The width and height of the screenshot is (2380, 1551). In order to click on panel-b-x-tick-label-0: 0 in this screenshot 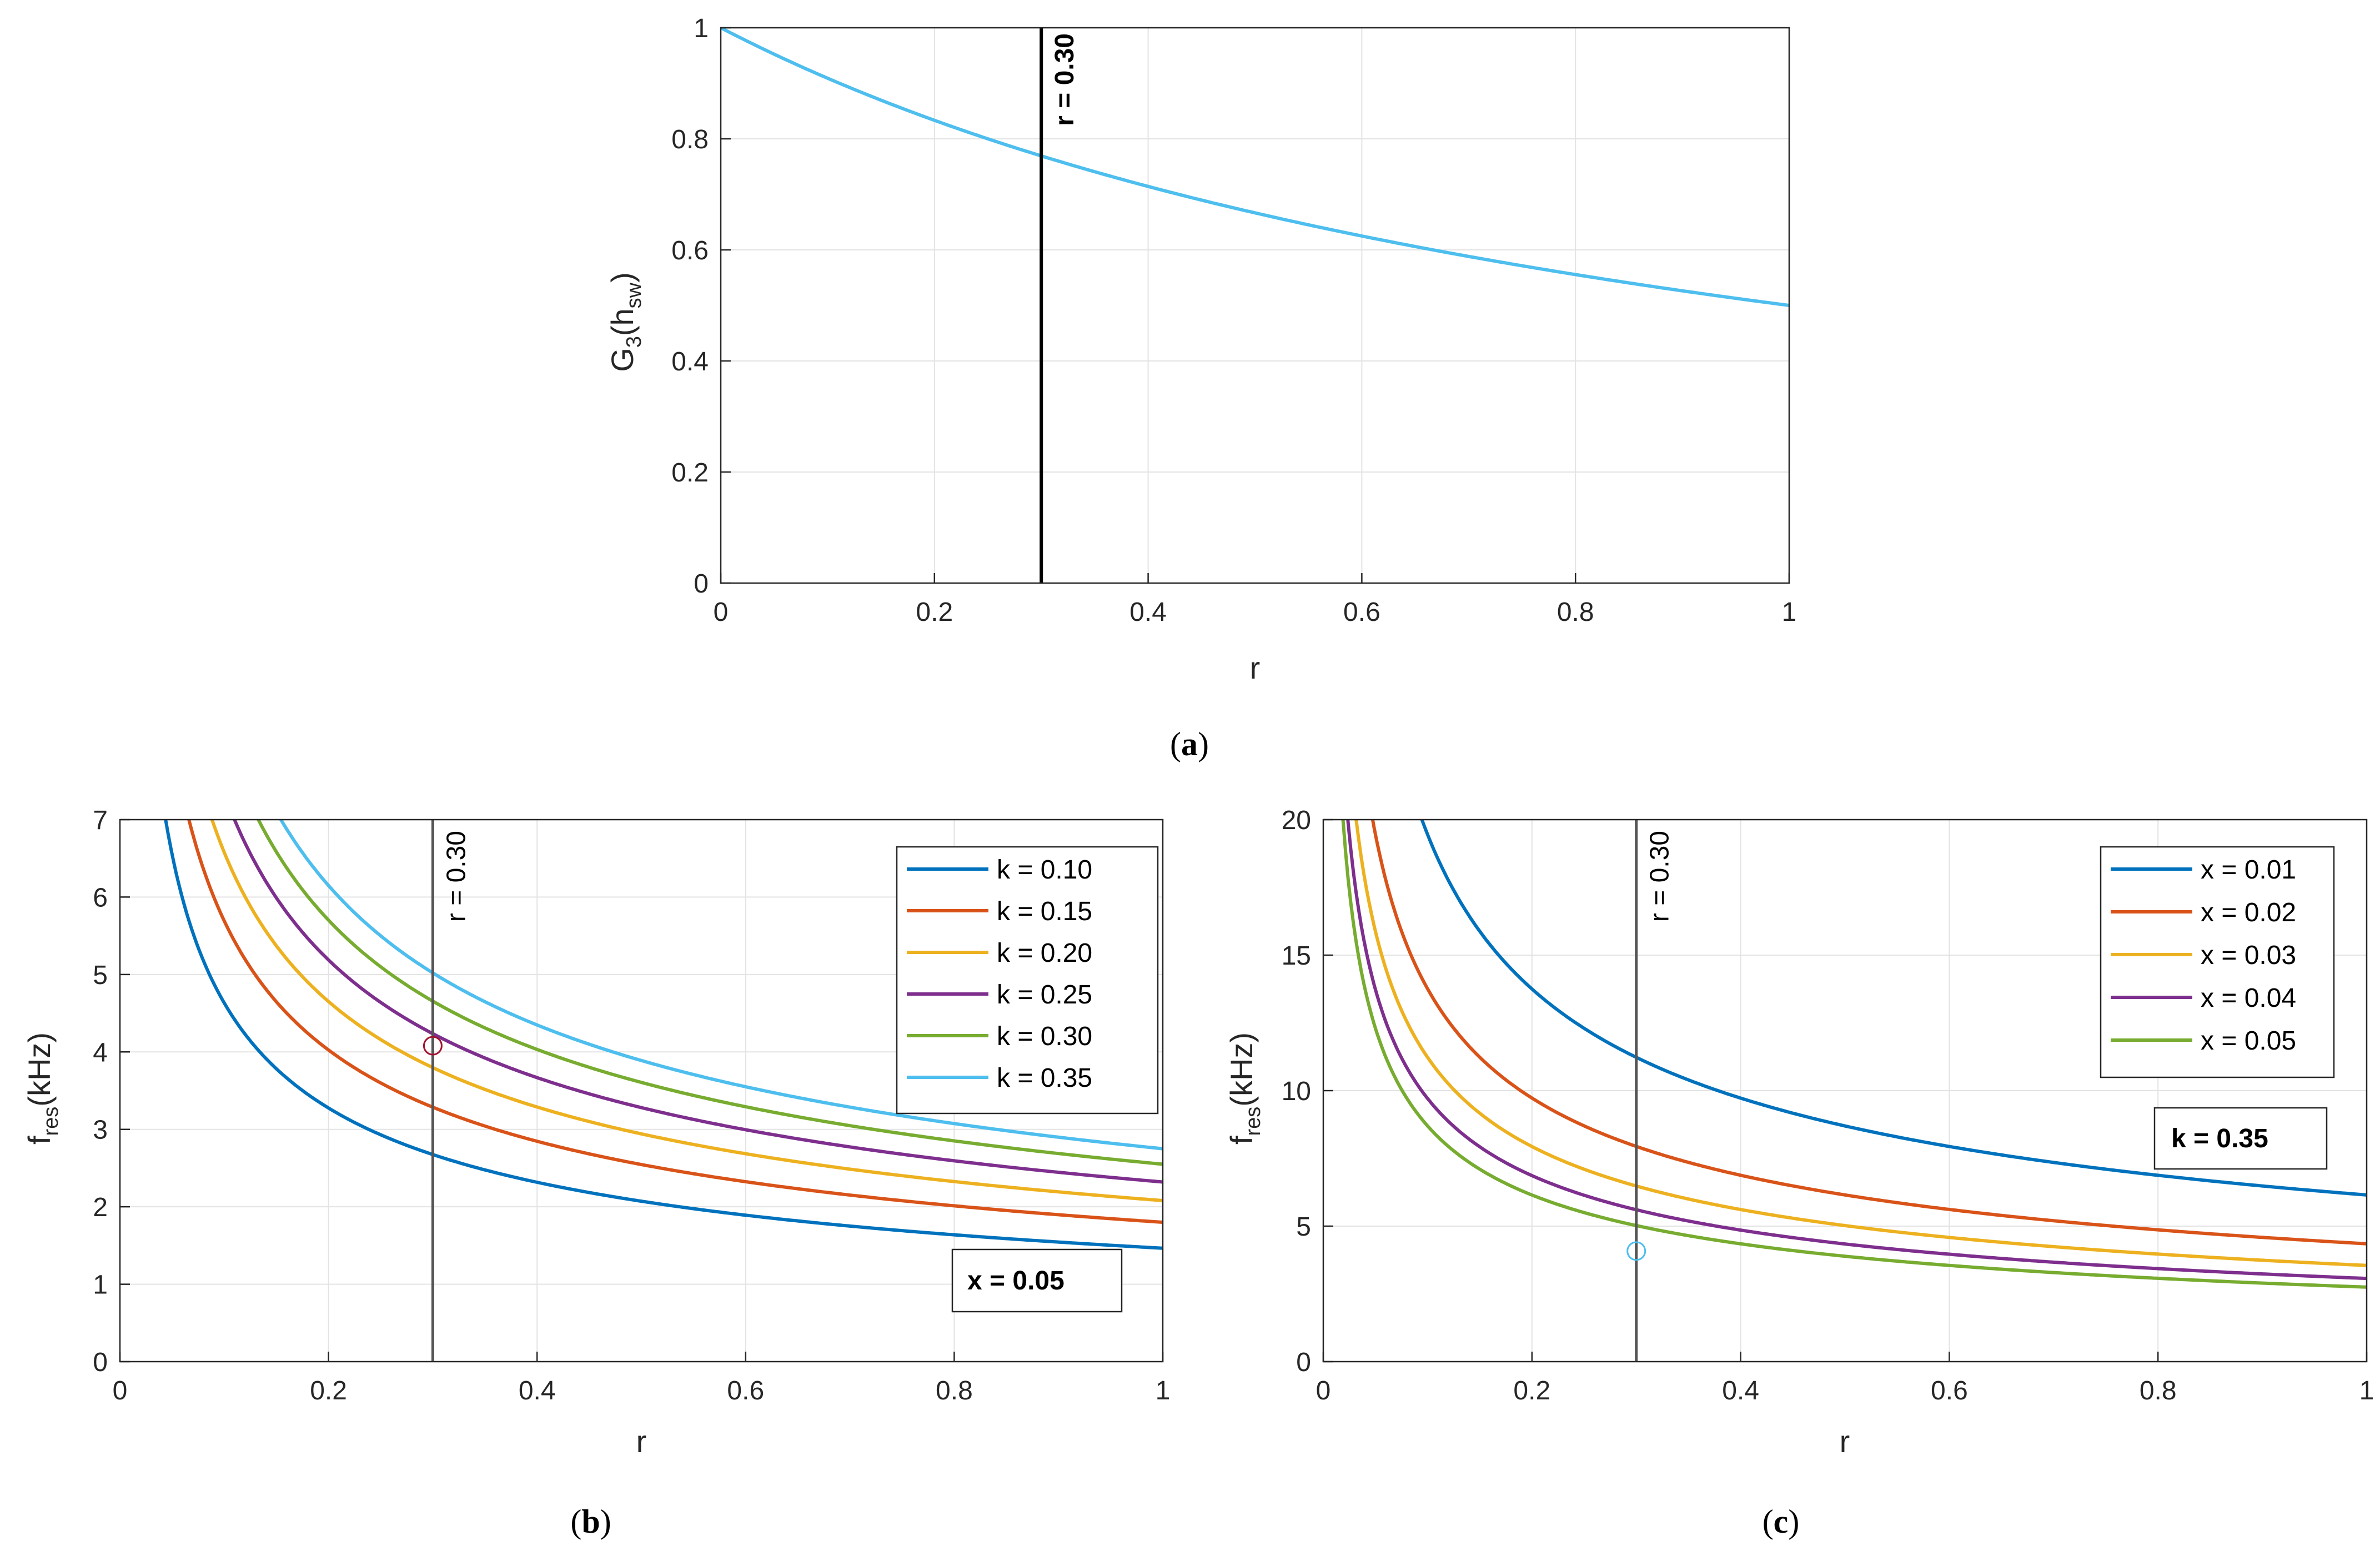, I will do `click(120, 1391)`.